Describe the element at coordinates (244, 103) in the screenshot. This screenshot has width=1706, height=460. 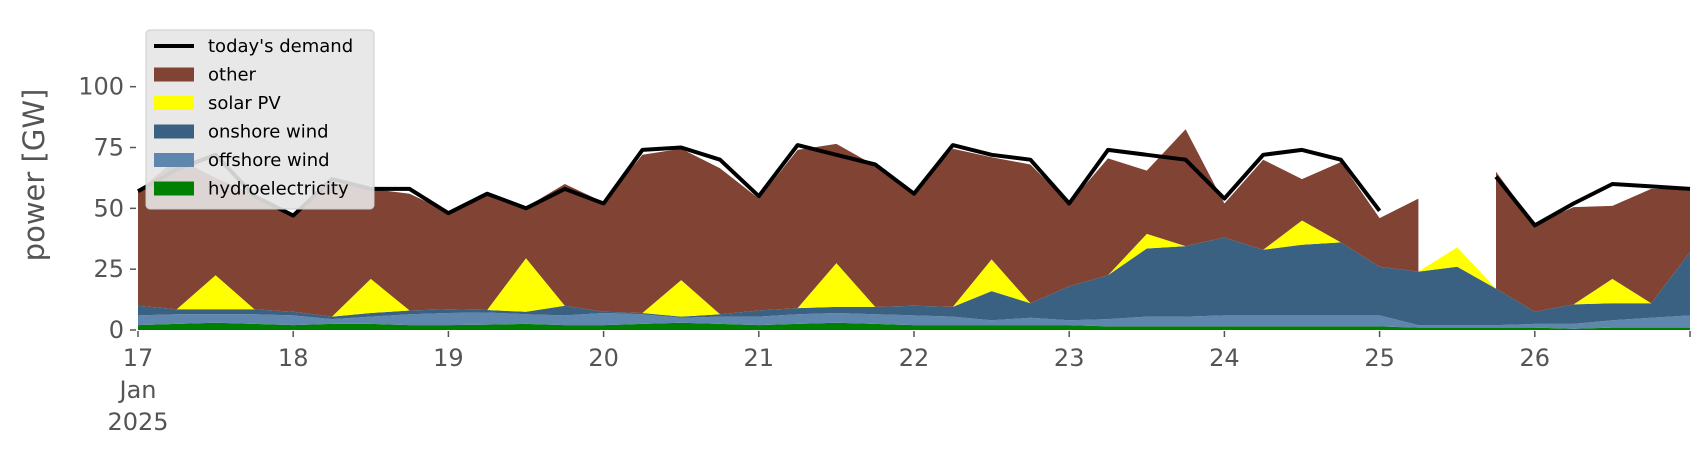
I see `legend-label: solar PV` at that location.